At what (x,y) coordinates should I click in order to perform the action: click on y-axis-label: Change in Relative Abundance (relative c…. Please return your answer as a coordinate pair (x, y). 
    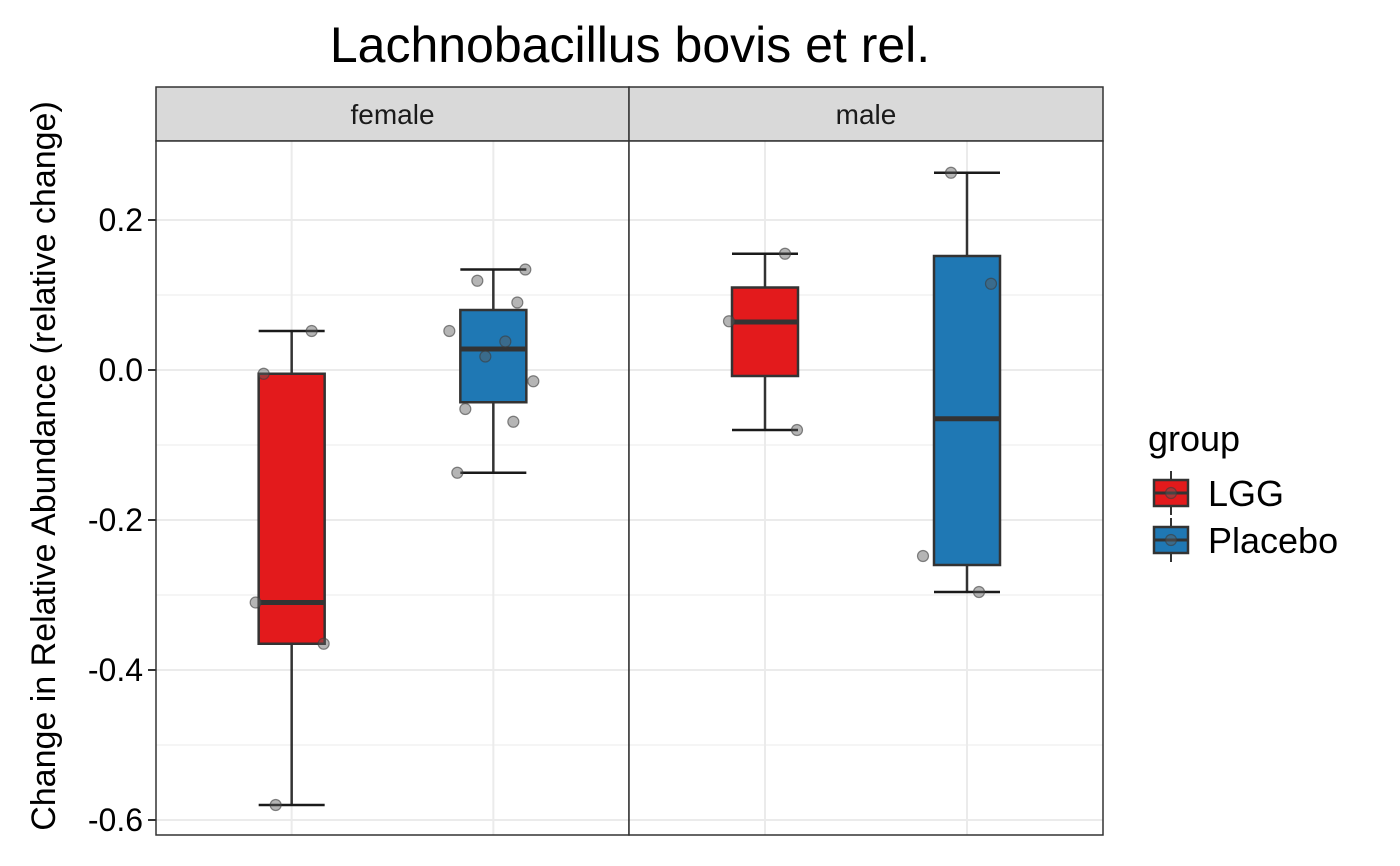
    Looking at the image, I should click on (44, 466).